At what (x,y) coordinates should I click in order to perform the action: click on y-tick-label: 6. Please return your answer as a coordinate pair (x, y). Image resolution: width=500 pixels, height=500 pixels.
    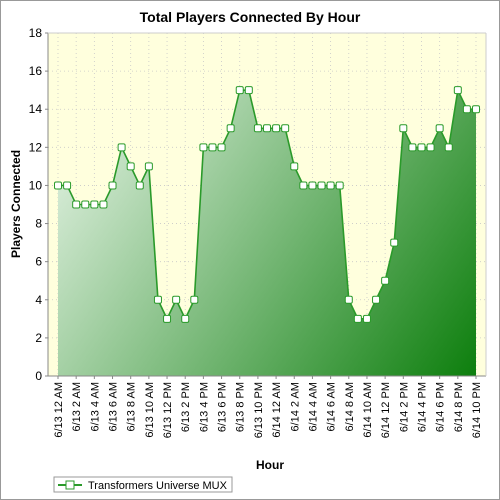
    Looking at the image, I should click on (38, 262).